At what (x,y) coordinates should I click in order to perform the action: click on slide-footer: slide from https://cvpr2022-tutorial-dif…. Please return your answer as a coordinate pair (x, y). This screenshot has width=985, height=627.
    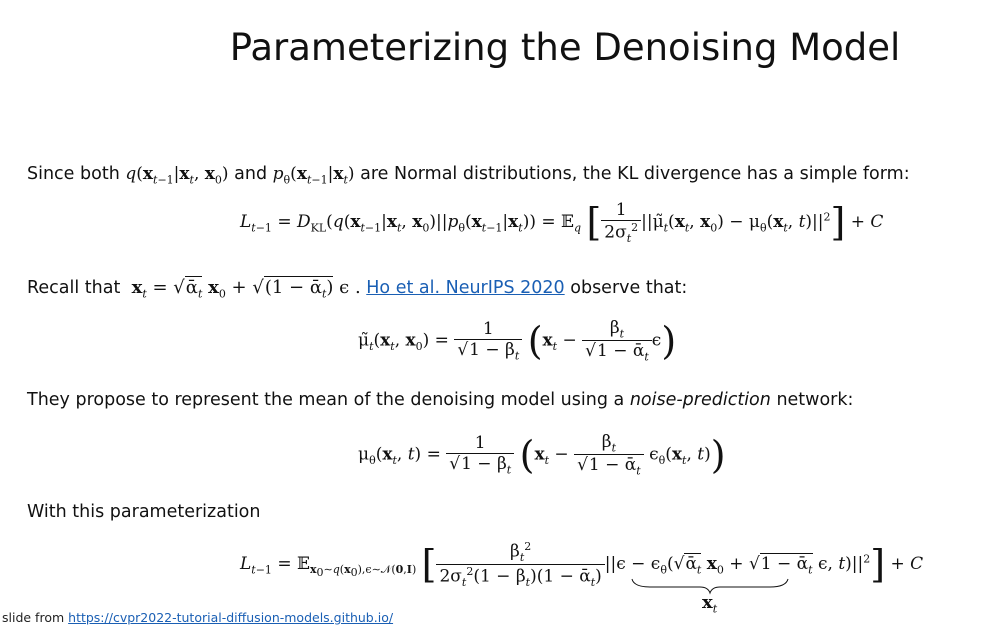
    Looking at the image, I should click on (197, 617).